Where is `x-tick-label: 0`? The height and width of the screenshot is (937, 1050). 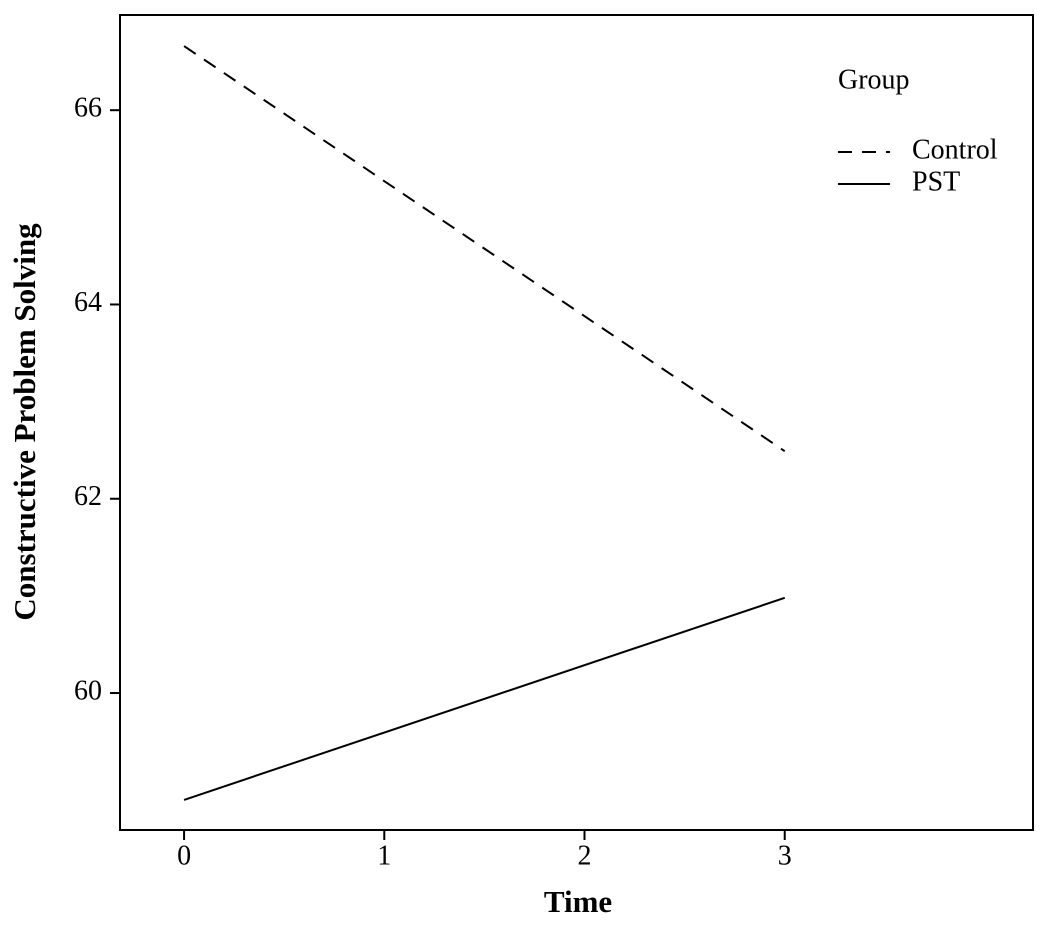 x-tick-label: 0 is located at coordinates (184, 855).